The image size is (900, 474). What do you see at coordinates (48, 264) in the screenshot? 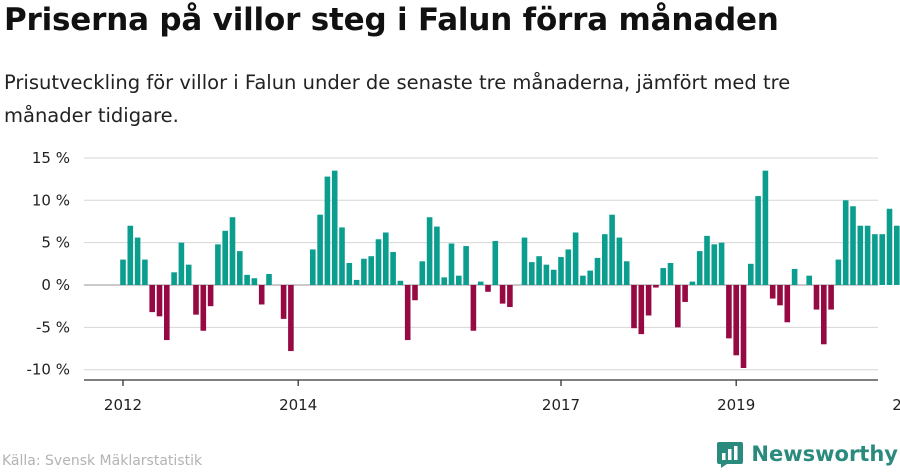
I see `y-axis-ticks: 15 % 10 % 5 % 0 % -5 % -10 %` at bounding box center [48, 264].